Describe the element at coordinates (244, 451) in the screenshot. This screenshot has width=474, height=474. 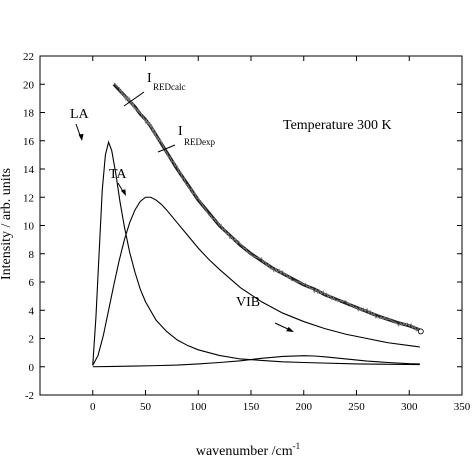
I see `x-axis-label-main: wavenumber /cm` at that location.